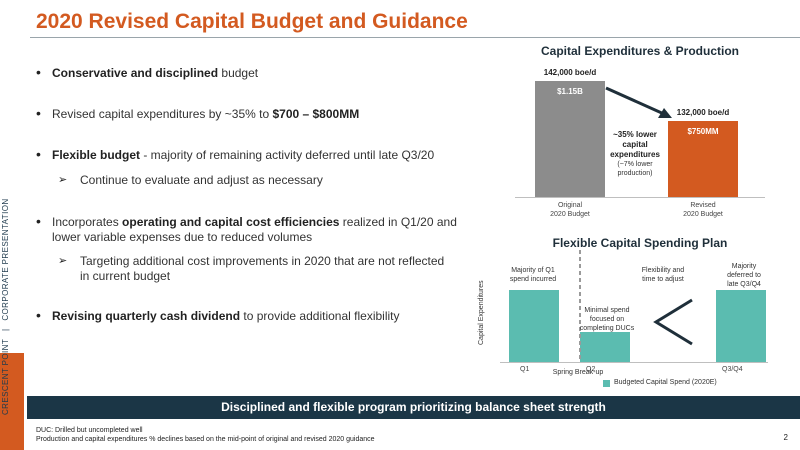  What do you see at coordinates (607, 328) in the screenshot?
I see `note-line: completing DUCs` at bounding box center [607, 328].